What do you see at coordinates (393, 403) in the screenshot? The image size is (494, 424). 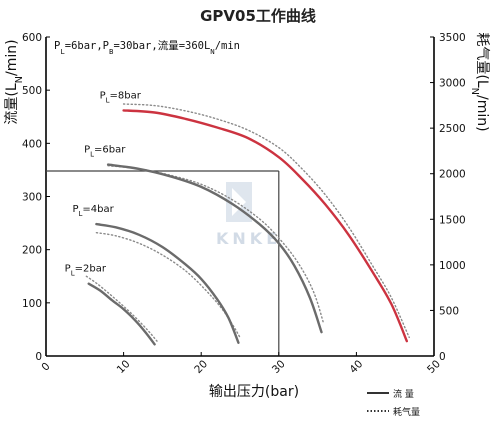 I see `legend: 流 量 耗气量` at bounding box center [393, 403].